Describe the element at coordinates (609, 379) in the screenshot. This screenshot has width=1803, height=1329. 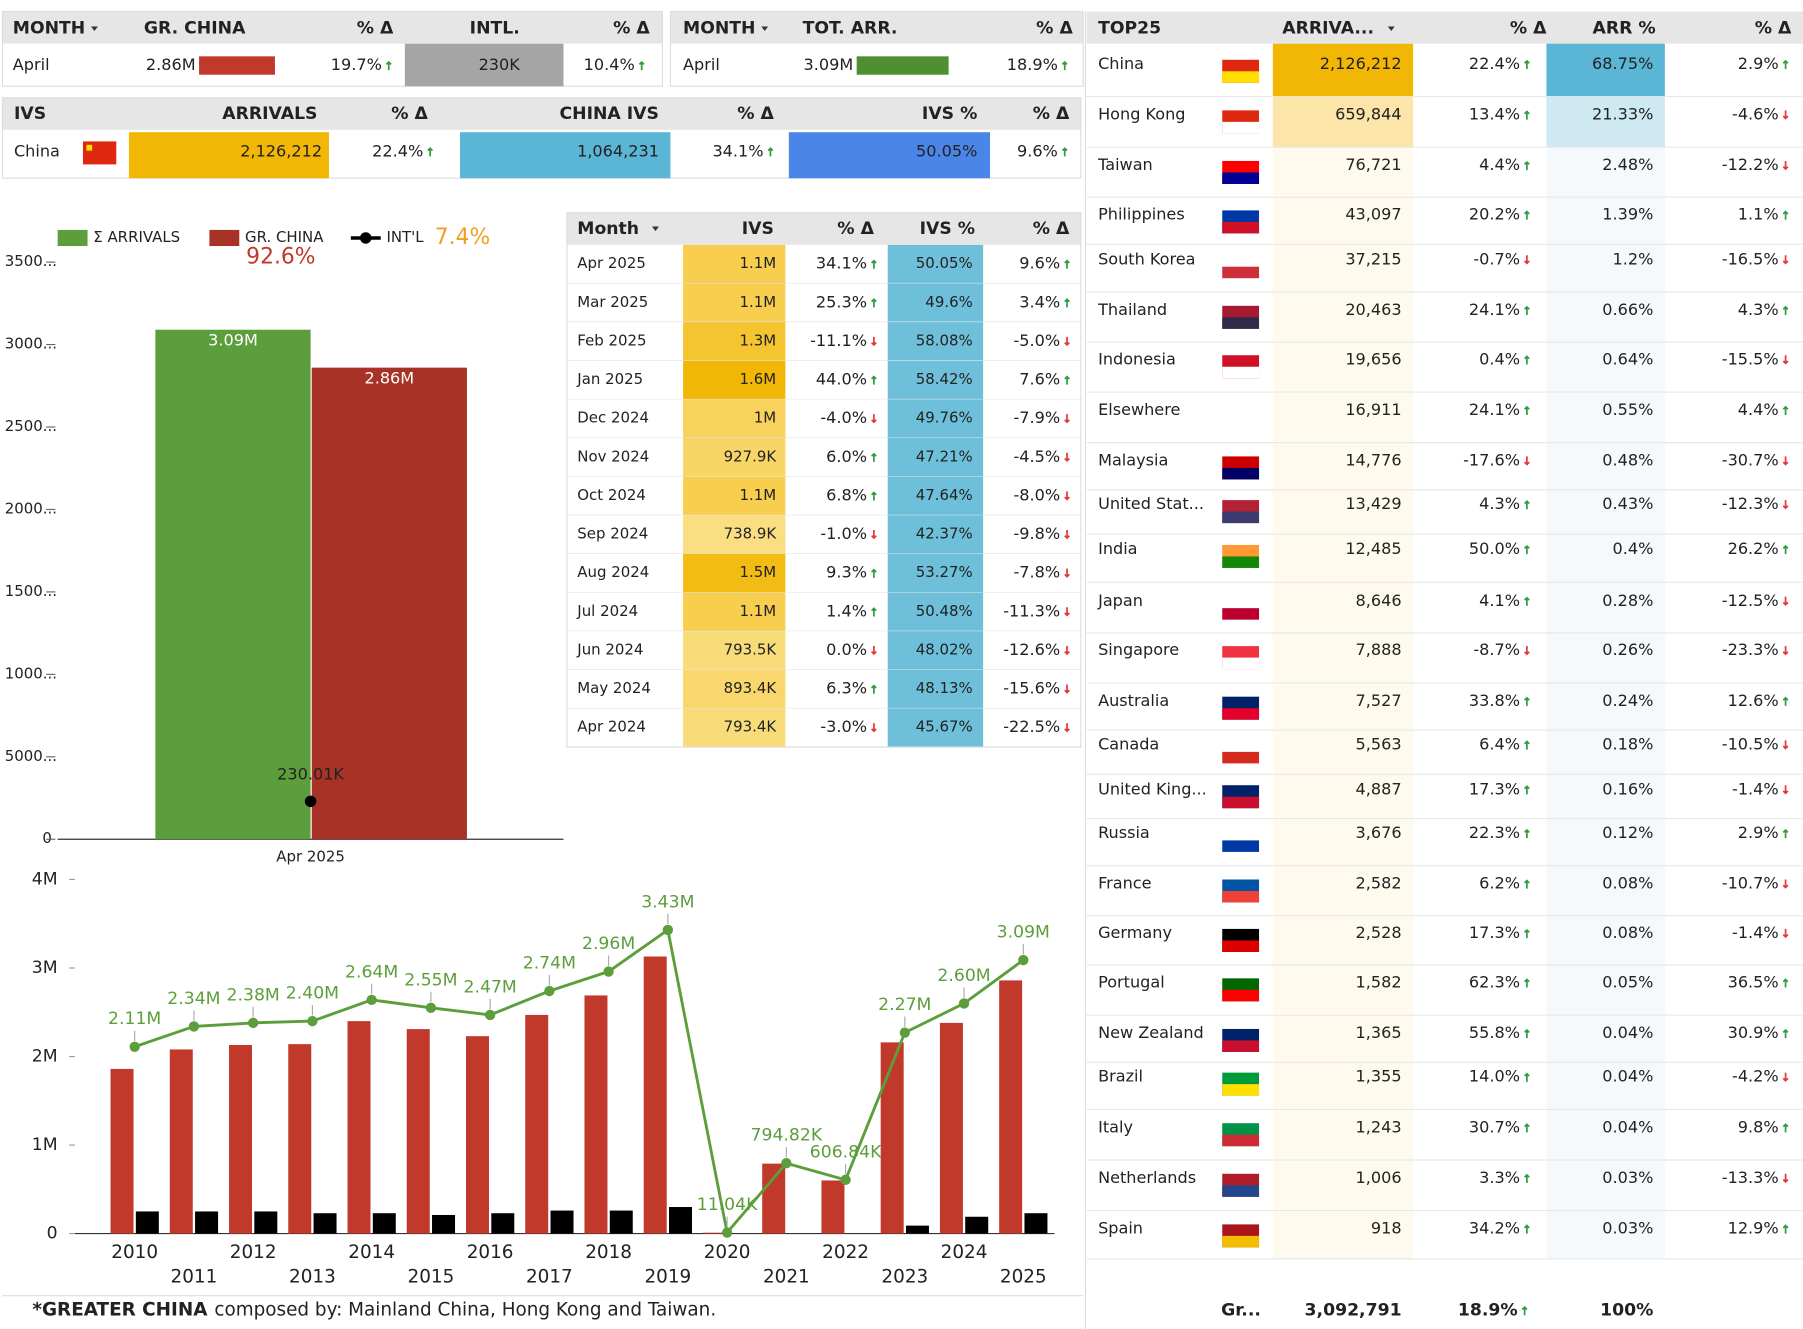
I see `cell-text: Jan 2025` at that location.